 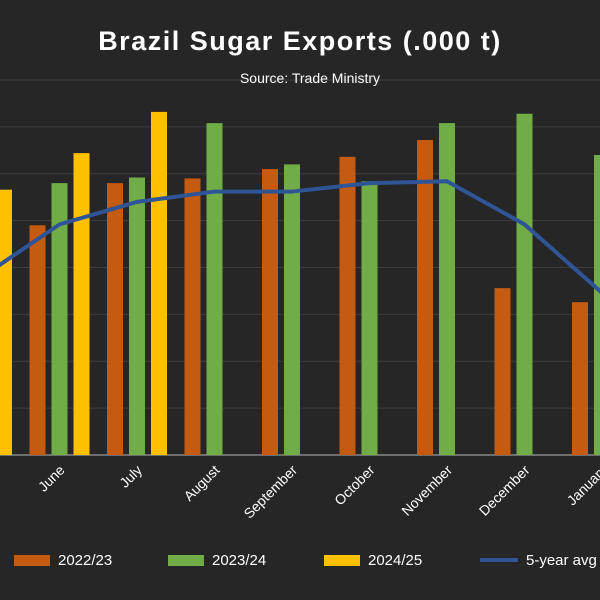 I want to click on bar-2023-24-december, so click(x=524, y=284).